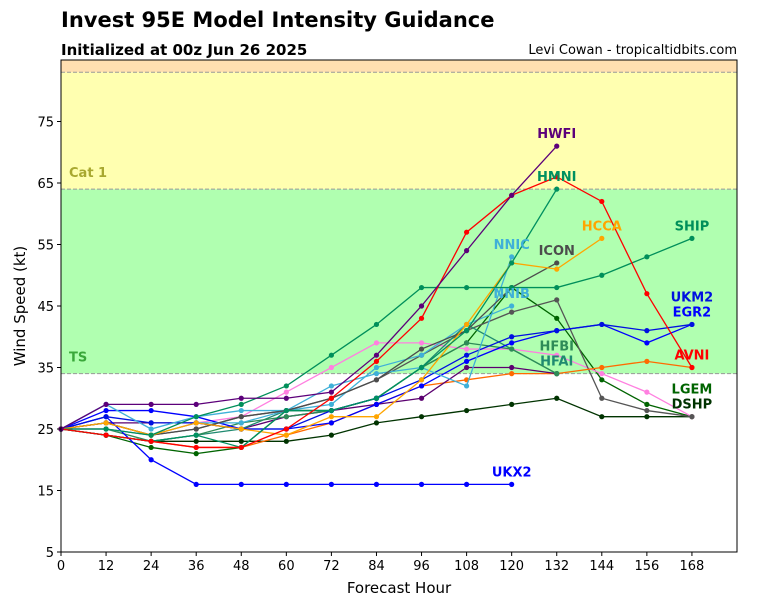 The height and width of the screenshot is (600, 768). Describe the element at coordinates (45, 123) in the screenshot. I see `y-tick-label: 75` at that location.